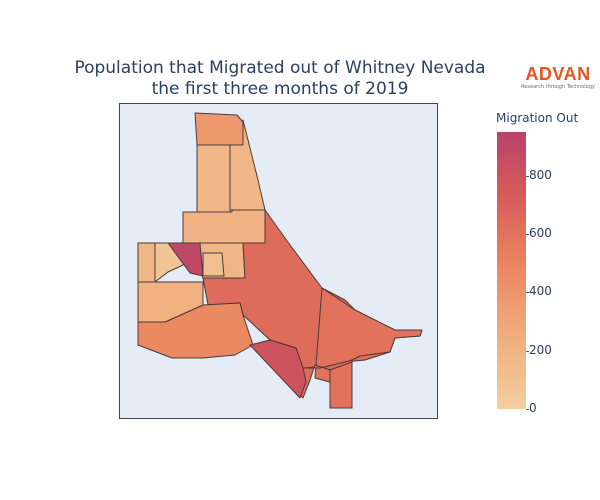 The image size is (600, 500). What do you see at coordinates (170, 302) in the screenshot?
I see `region-west-lower-cells` at bounding box center [170, 302].